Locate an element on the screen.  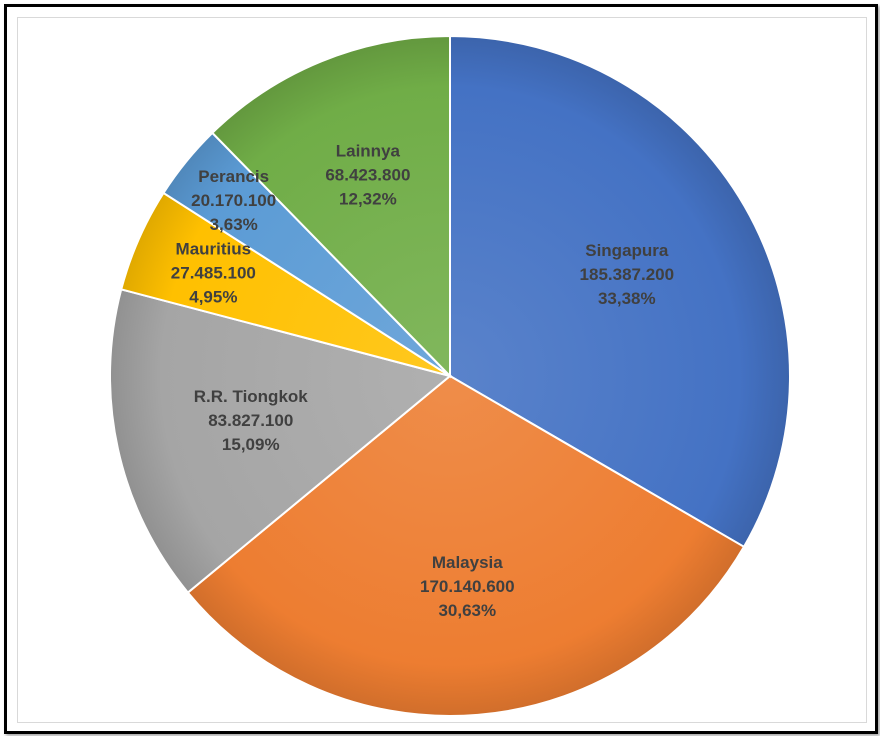
slice-label-value-1: 170.140.600 is located at coordinates (467, 586).